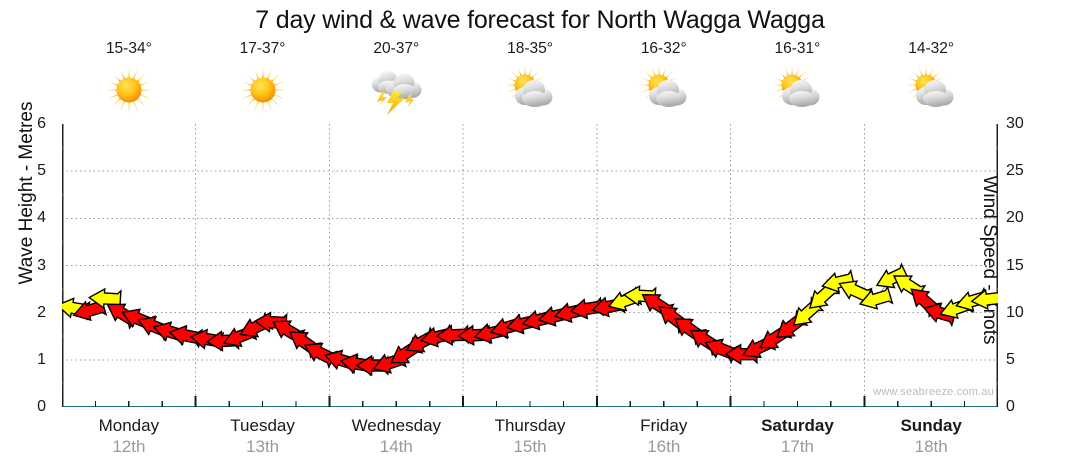 The height and width of the screenshot is (475, 1080). Describe the element at coordinates (797, 446) in the screenshot. I see `day-date: 17th` at that location.